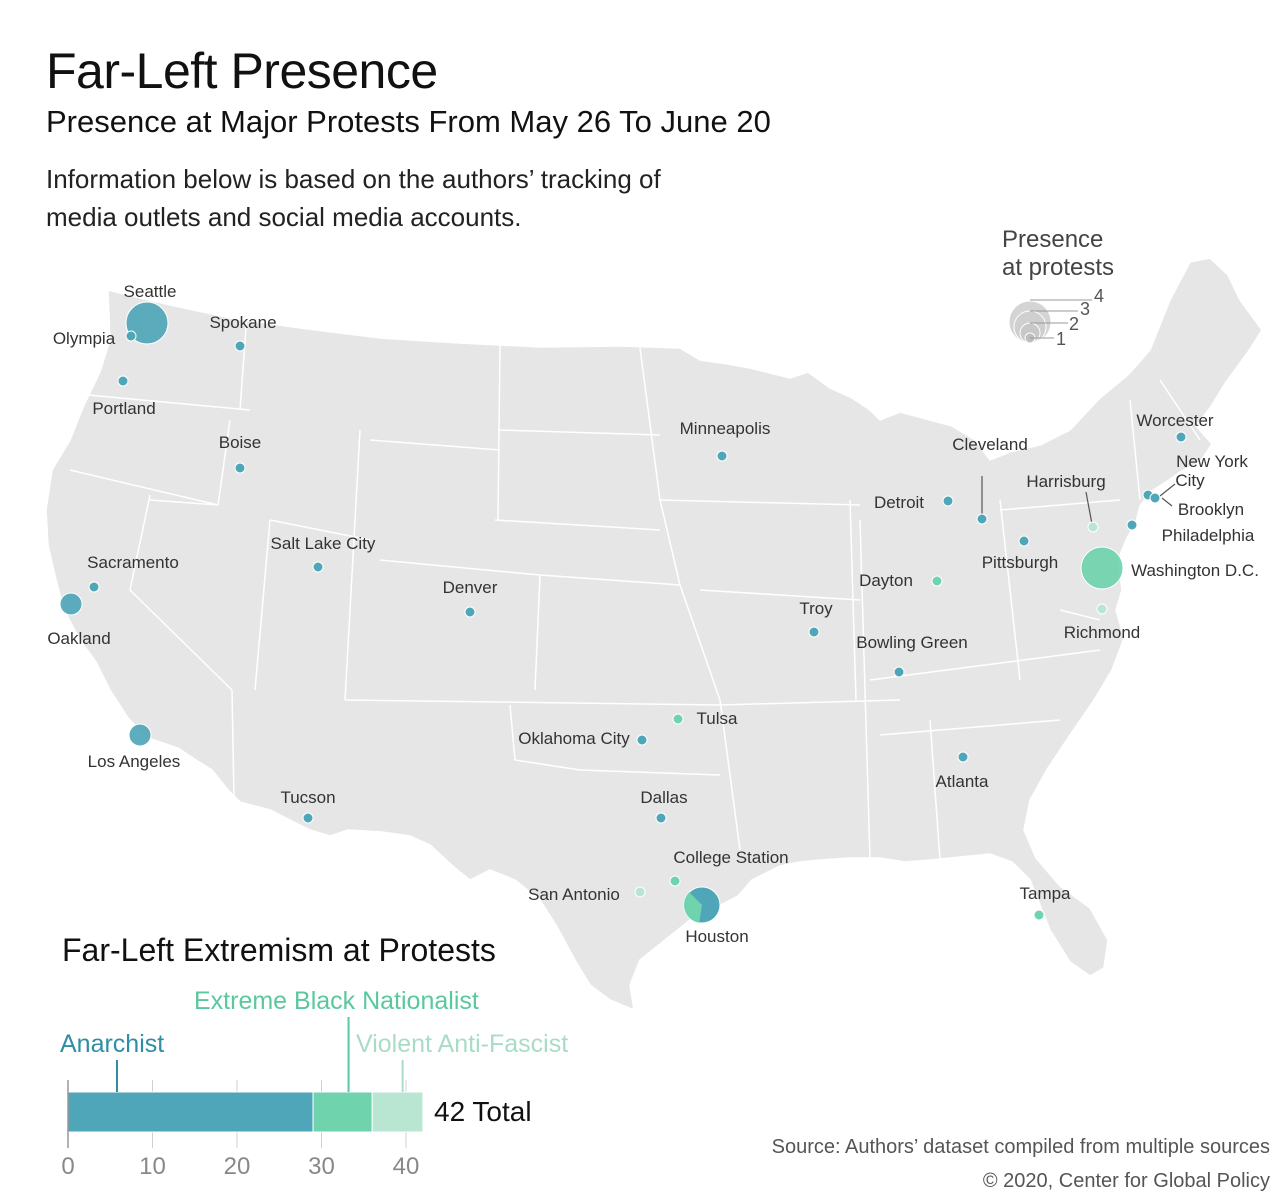  What do you see at coordinates (134, 761) in the screenshot?
I see `city-label-los-angeles: Los Angeles` at bounding box center [134, 761].